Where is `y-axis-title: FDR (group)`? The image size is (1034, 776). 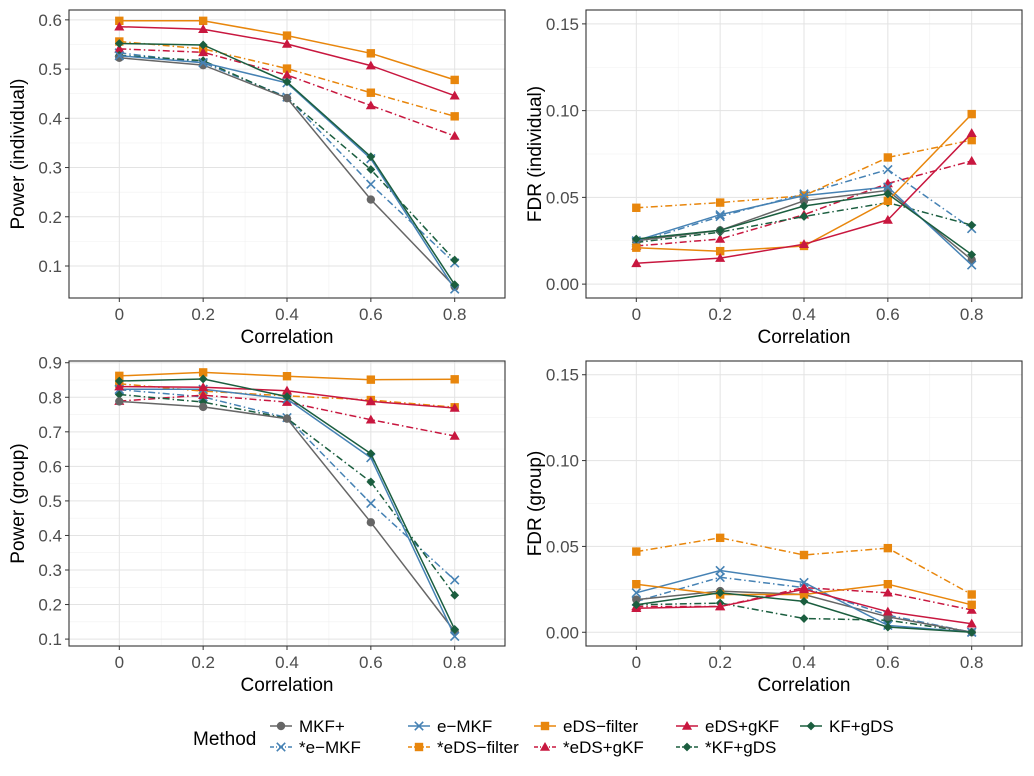 y-axis-title: FDR (group) is located at coordinates (535, 504).